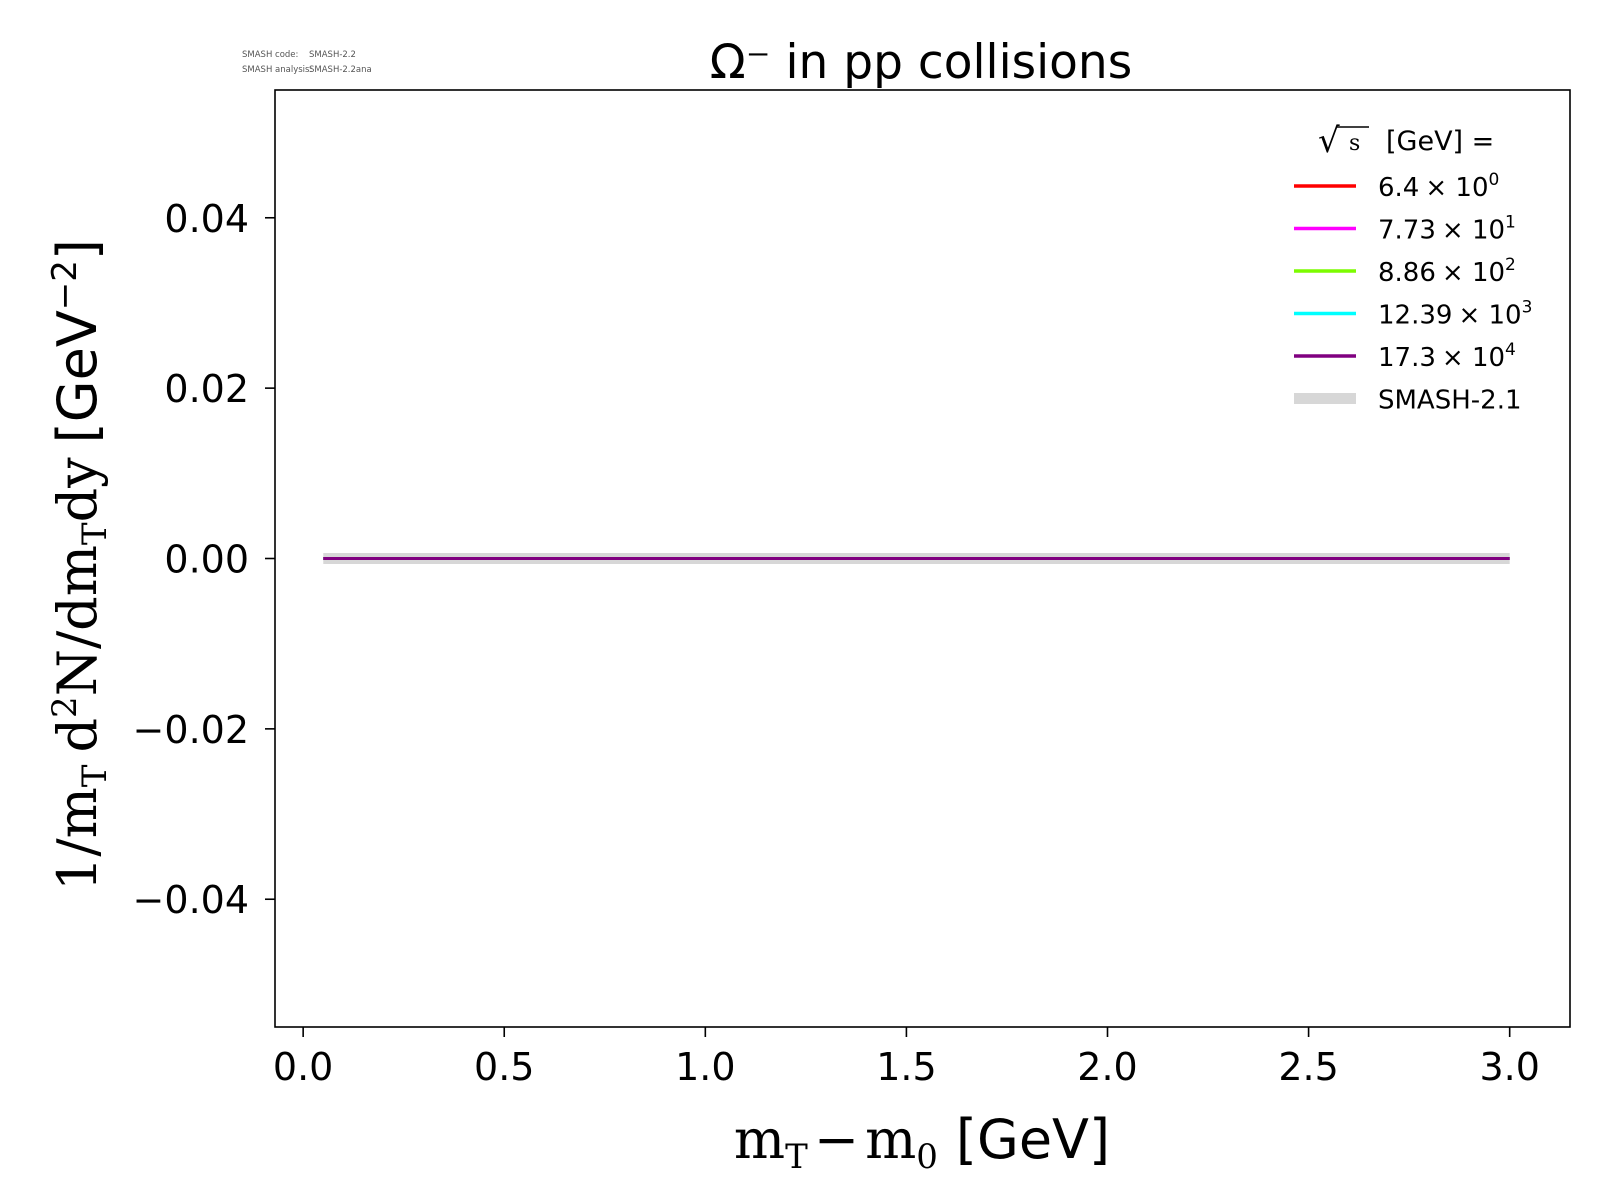 This screenshot has height=1200, width=1600. What do you see at coordinates (1447, 271) in the screenshot?
I see `legend-label: 8.86 × 10²` at bounding box center [1447, 271].